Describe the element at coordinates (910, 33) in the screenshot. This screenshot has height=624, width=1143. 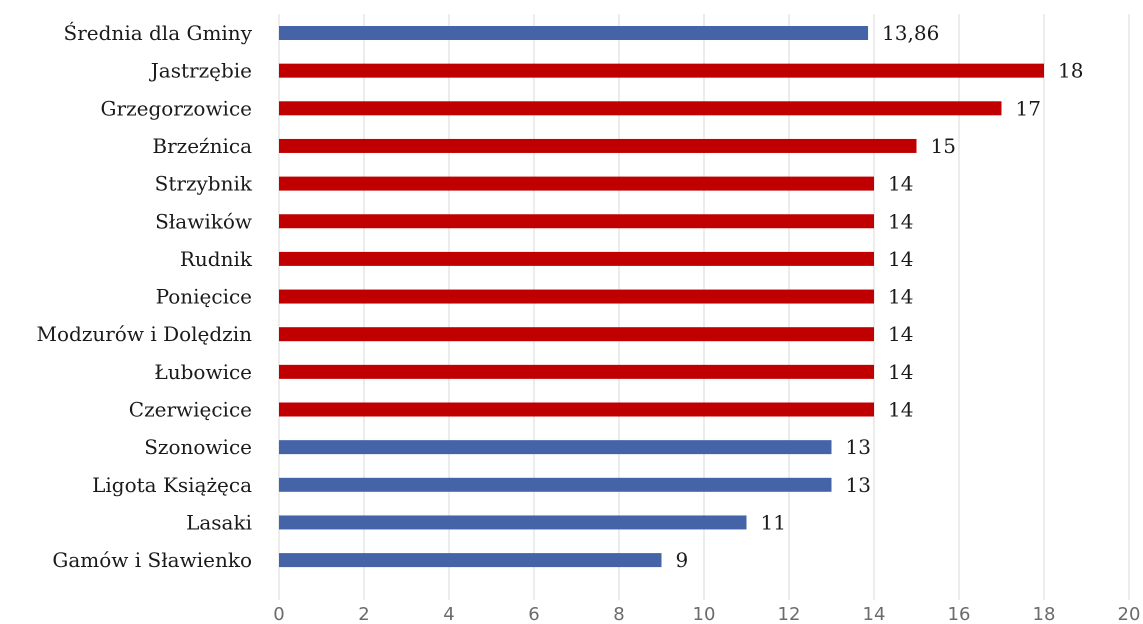
I see `data-label: 13,86` at that location.